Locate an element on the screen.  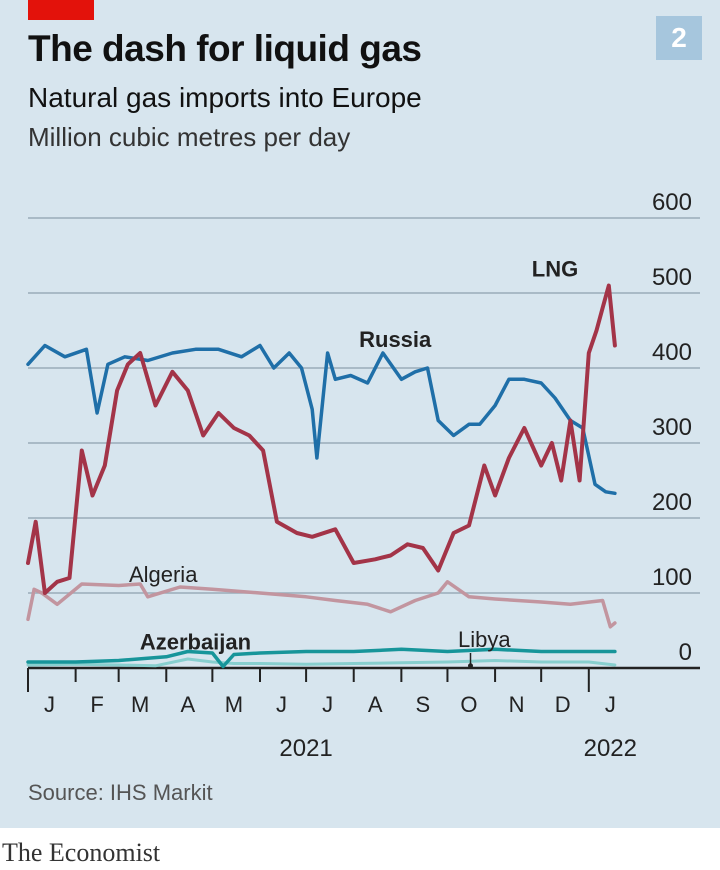
y-tick-label: 500 is located at coordinates (672, 277).